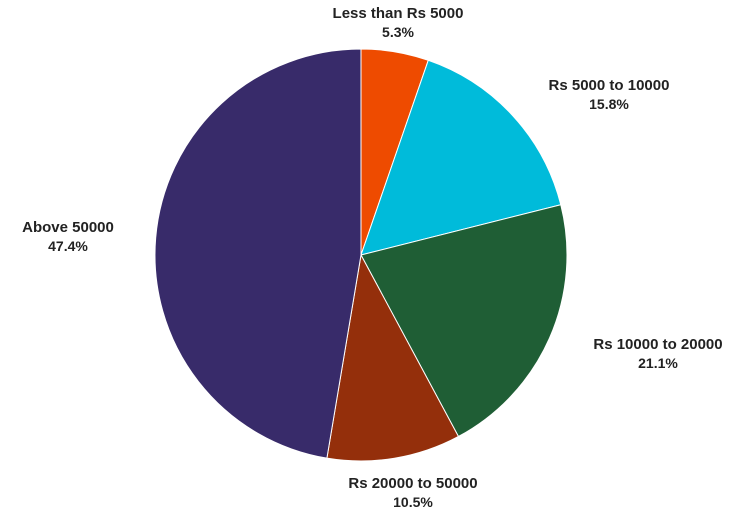  What do you see at coordinates (398, 13) in the screenshot?
I see `slice-label-1: Less than Rs 5000` at bounding box center [398, 13].